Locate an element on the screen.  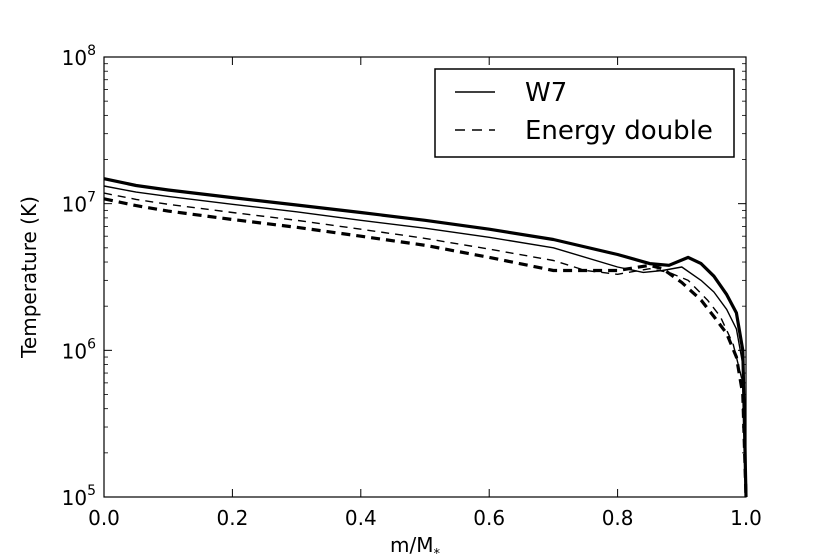
y-tick-label: 10⁷ is located at coordinates (79, 203).